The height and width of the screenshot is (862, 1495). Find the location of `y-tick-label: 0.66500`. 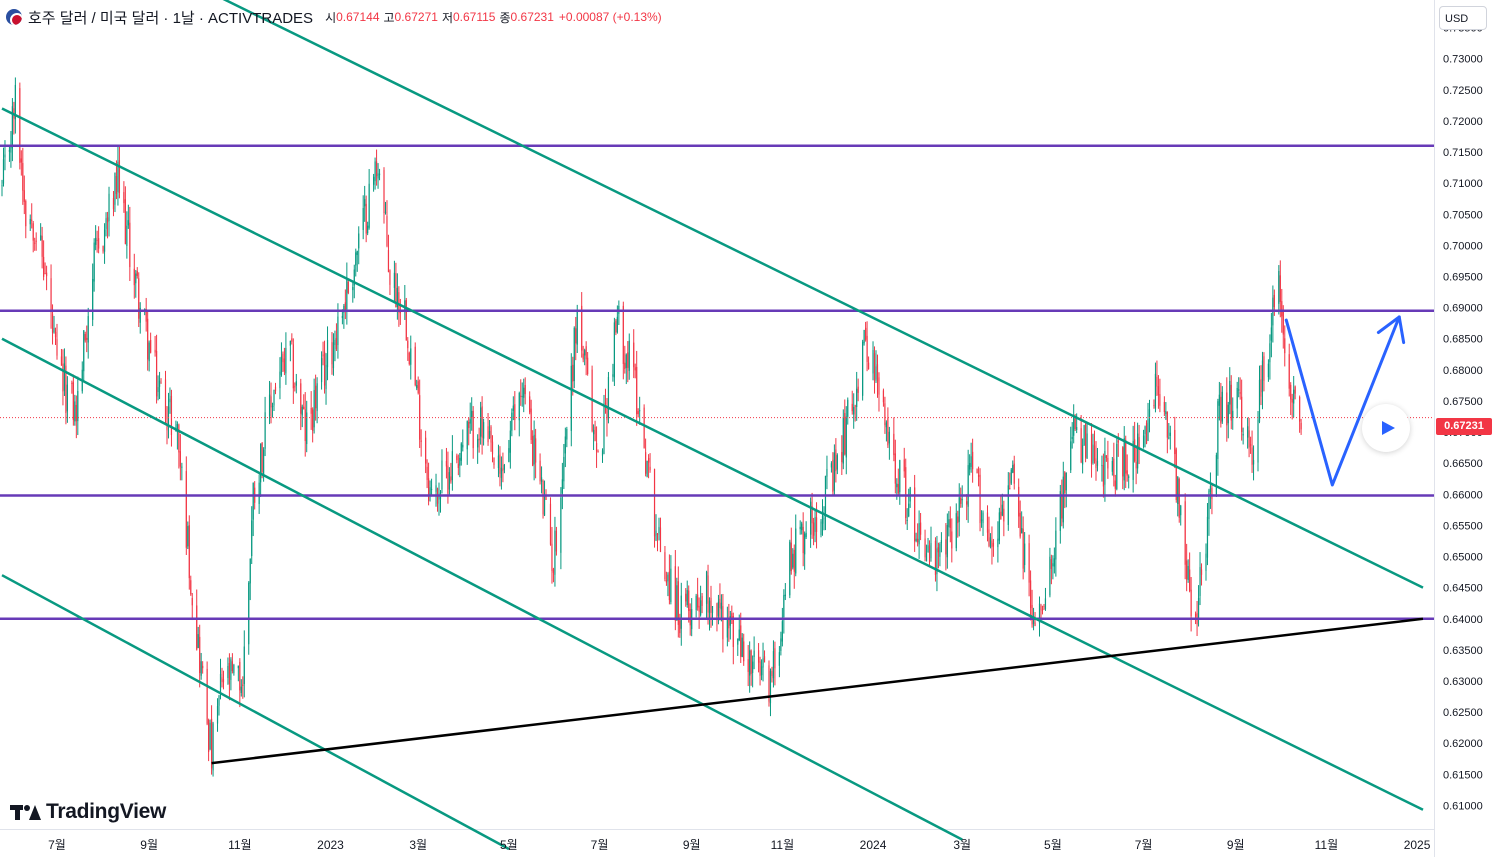

y-tick-label: 0.66500 is located at coordinates (1463, 464).